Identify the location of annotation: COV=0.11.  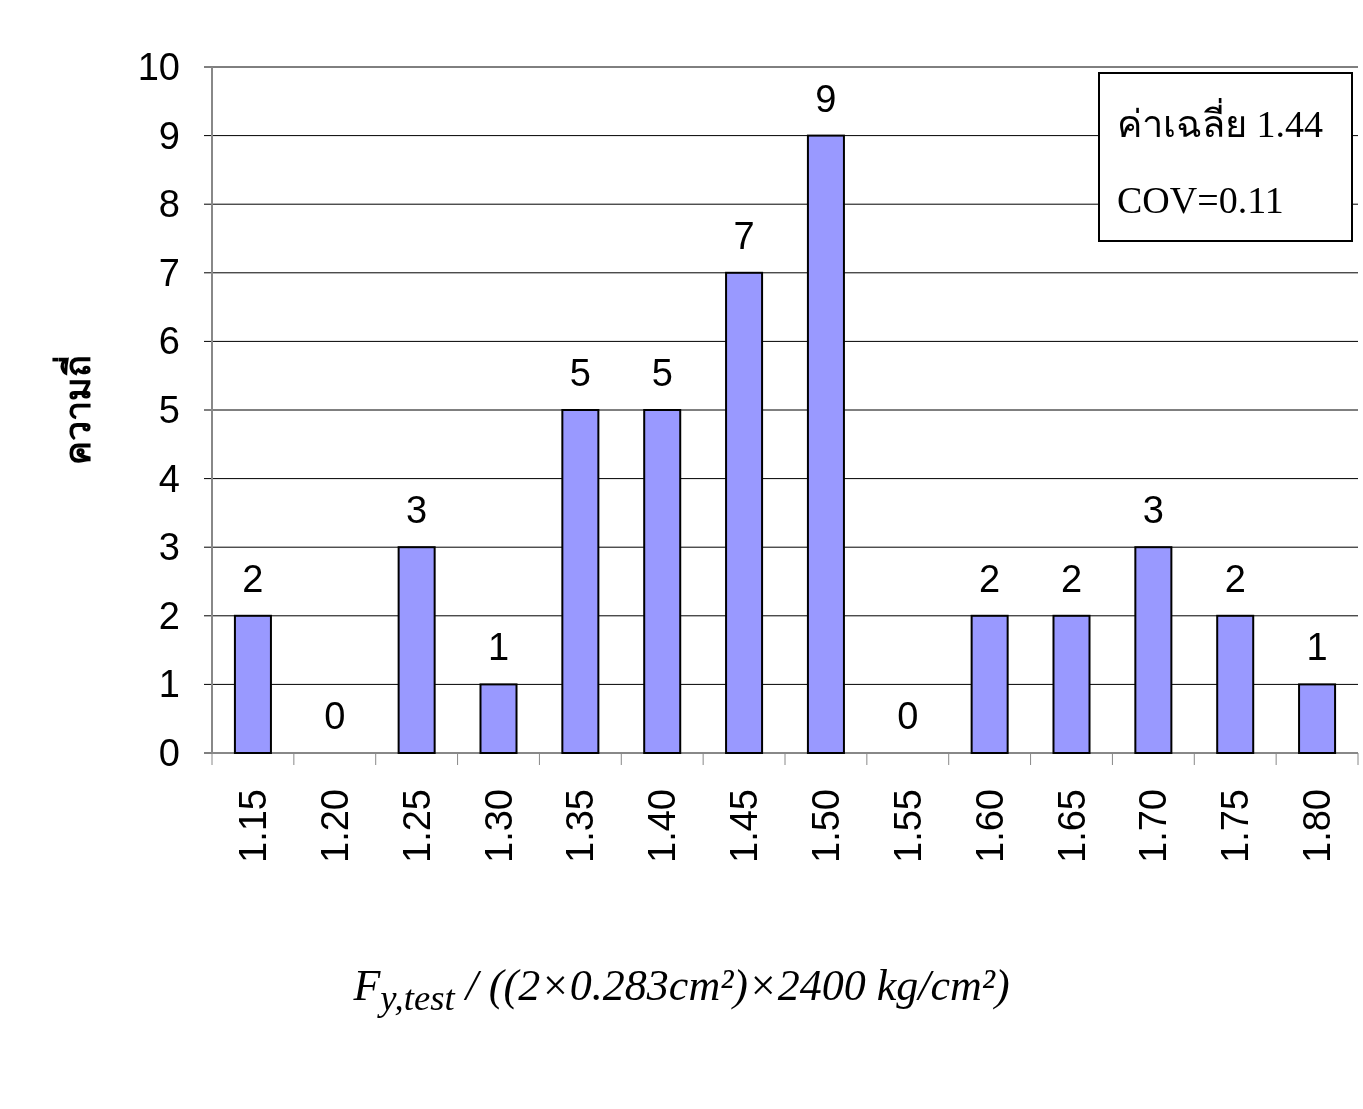
(1200, 200).